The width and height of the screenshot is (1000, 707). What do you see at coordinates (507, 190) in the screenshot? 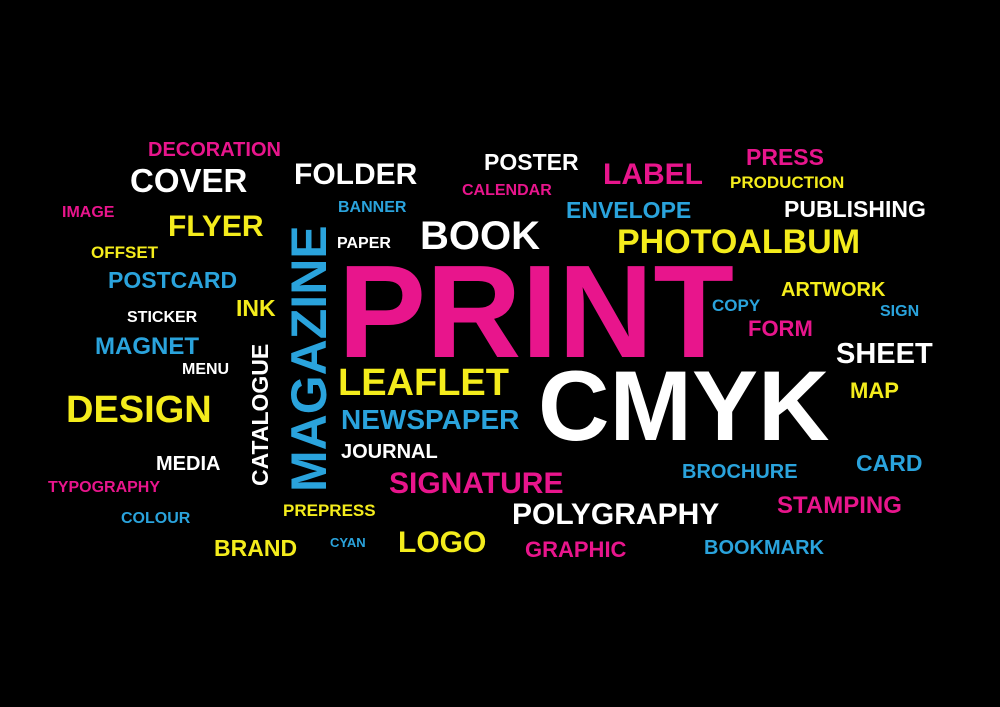
I see `word-calendar: CALENDAR` at bounding box center [507, 190].